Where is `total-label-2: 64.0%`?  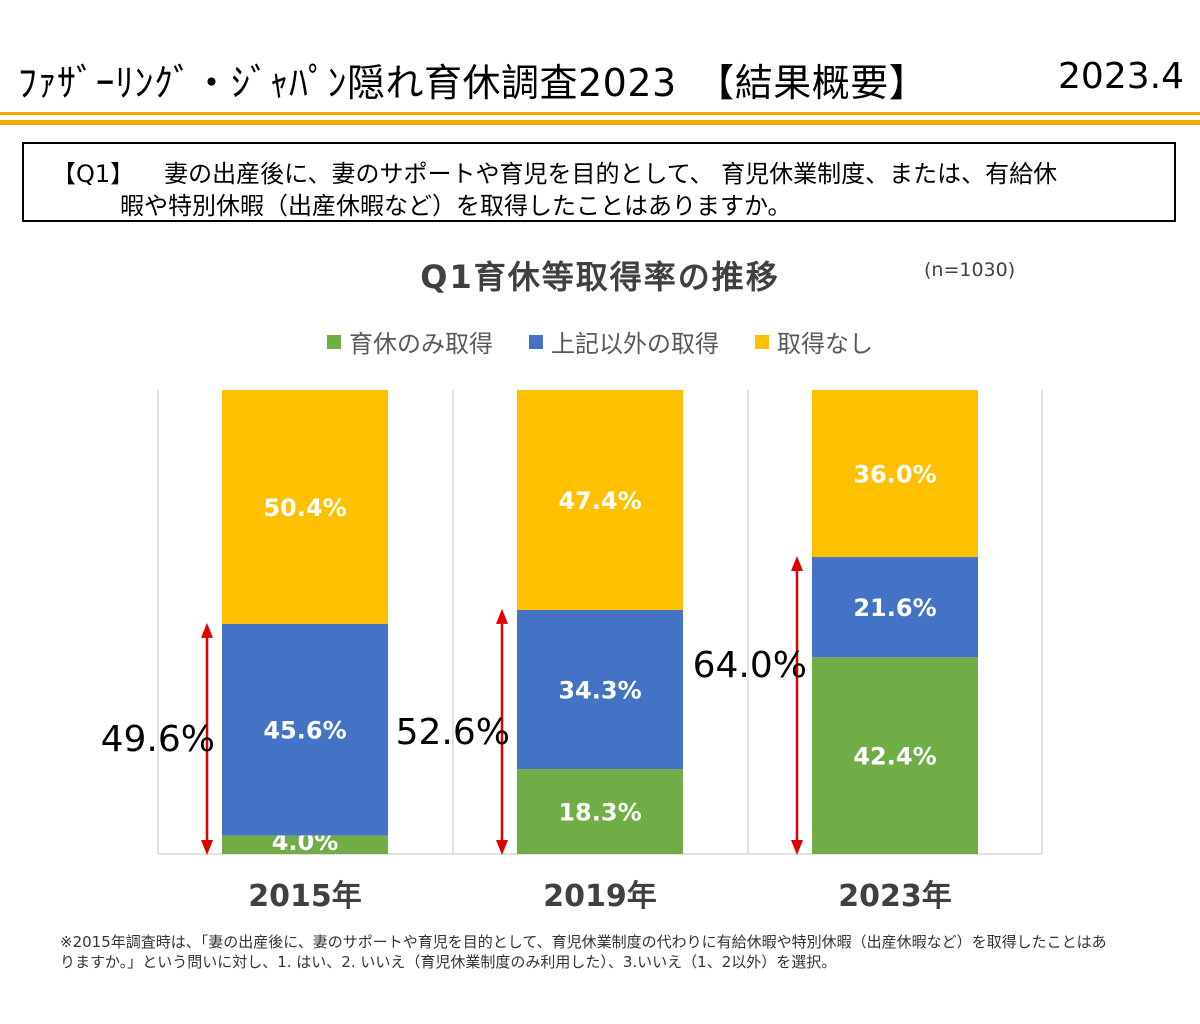 total-label-2: 64.0% is located at coordinates (750, 665).